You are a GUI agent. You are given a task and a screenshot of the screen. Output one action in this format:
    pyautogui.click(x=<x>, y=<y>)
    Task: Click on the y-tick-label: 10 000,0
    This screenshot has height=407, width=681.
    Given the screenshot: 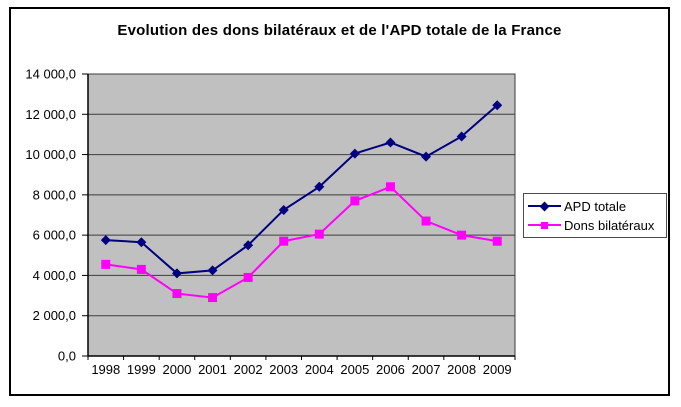 What is the action you would take?
    pyautogui.click(x=50, y=154)
    